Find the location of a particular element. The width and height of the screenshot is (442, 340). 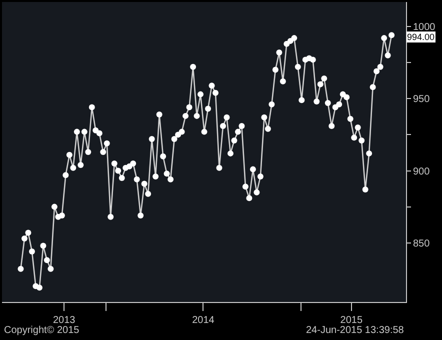

annotation: 994.00 is located at coordinates (421, 37).